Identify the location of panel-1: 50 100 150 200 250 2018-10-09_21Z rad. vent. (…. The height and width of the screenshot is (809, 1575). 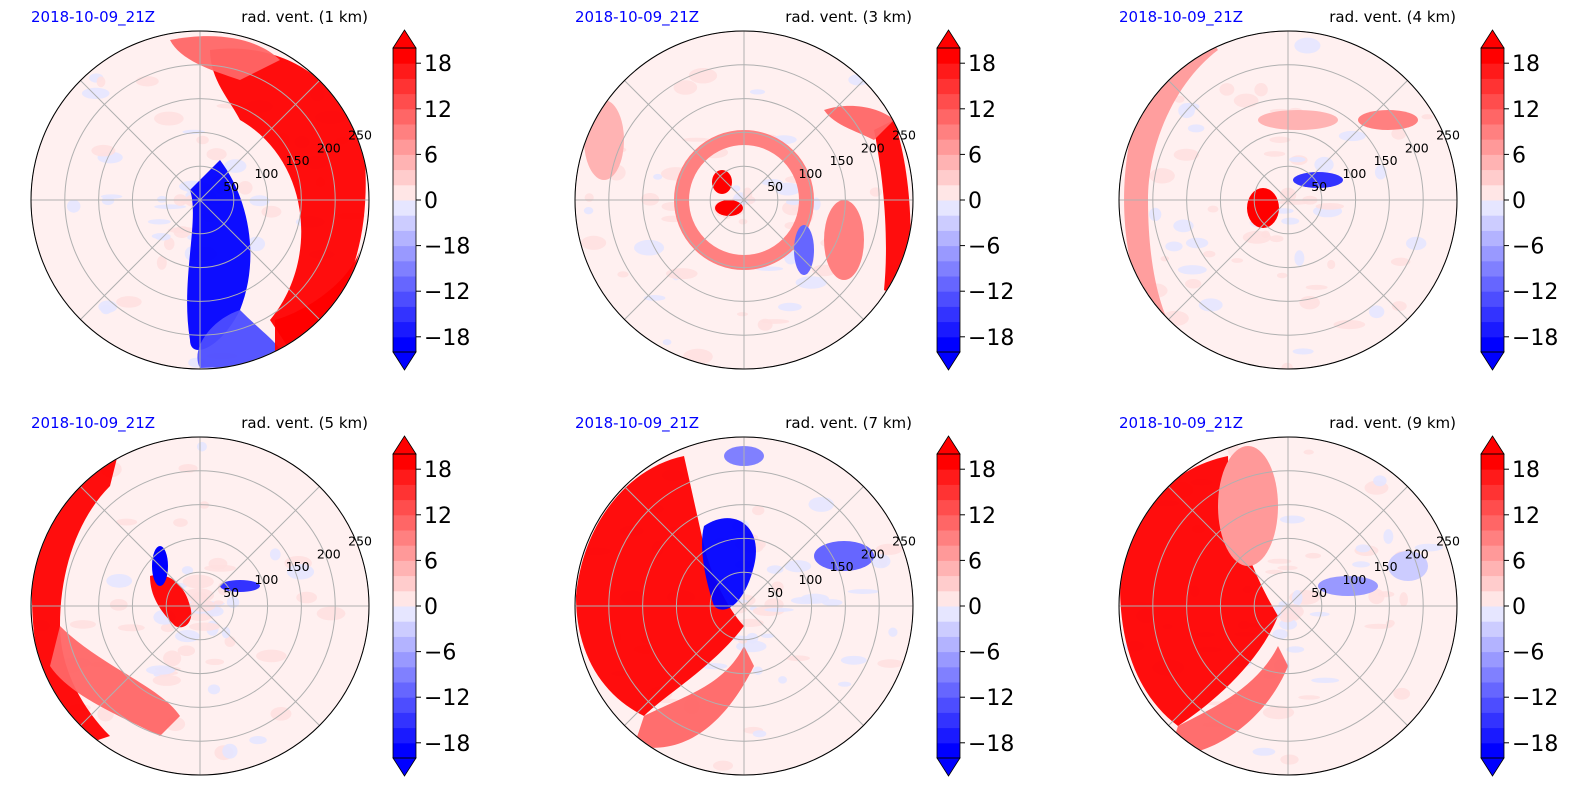
(250, 189).